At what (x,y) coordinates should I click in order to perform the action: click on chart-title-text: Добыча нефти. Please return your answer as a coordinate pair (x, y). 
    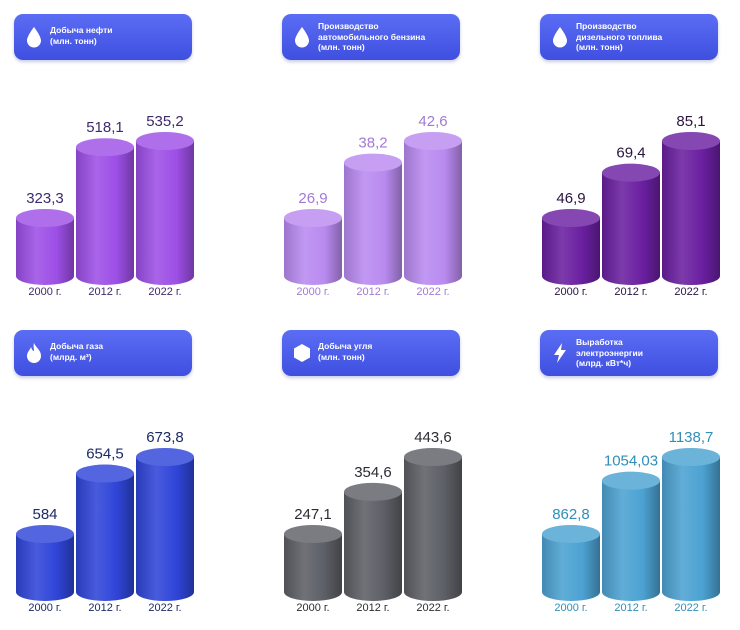
    Looking at the image, I should click on (81, 30).